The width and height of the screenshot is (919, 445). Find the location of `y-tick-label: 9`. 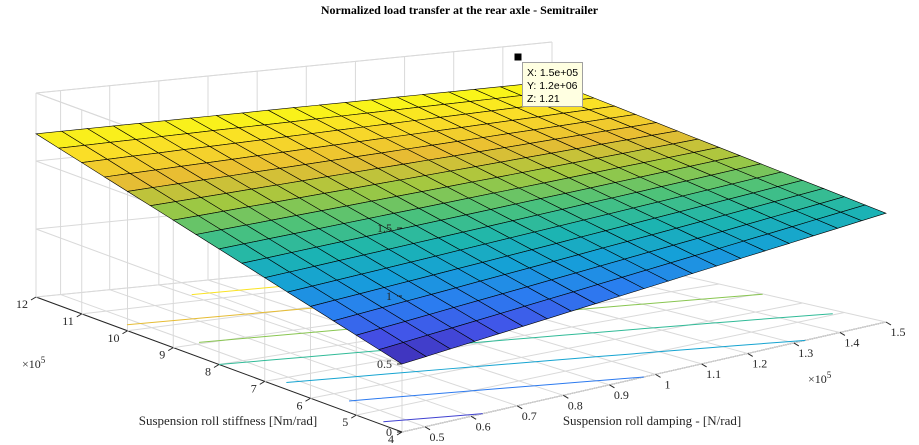

y-tick-label: 9 is located at coordinates (162, 355).